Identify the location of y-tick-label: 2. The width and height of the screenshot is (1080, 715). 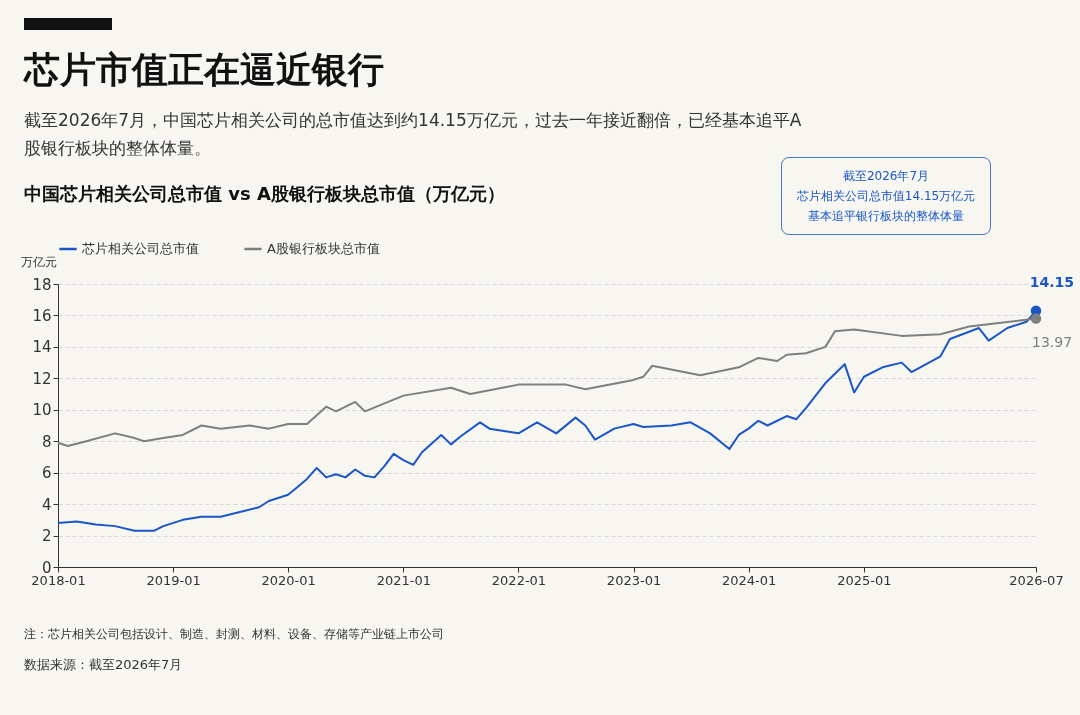
(46, 536).